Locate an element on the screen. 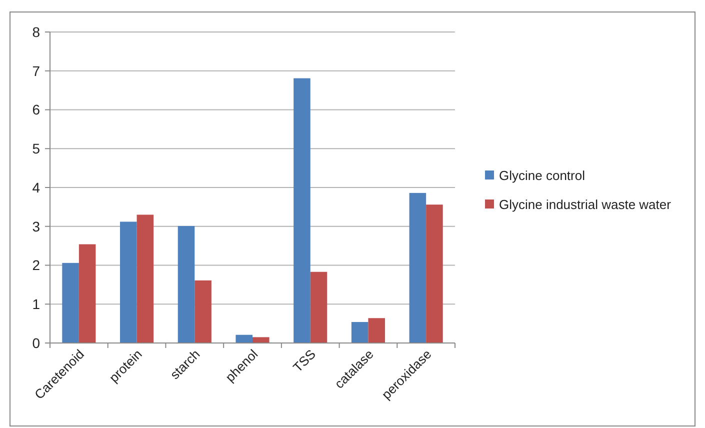 The height and width of the screenshot is (428, 705). y-tick-label: 3 is located at coordinates (36, 226).